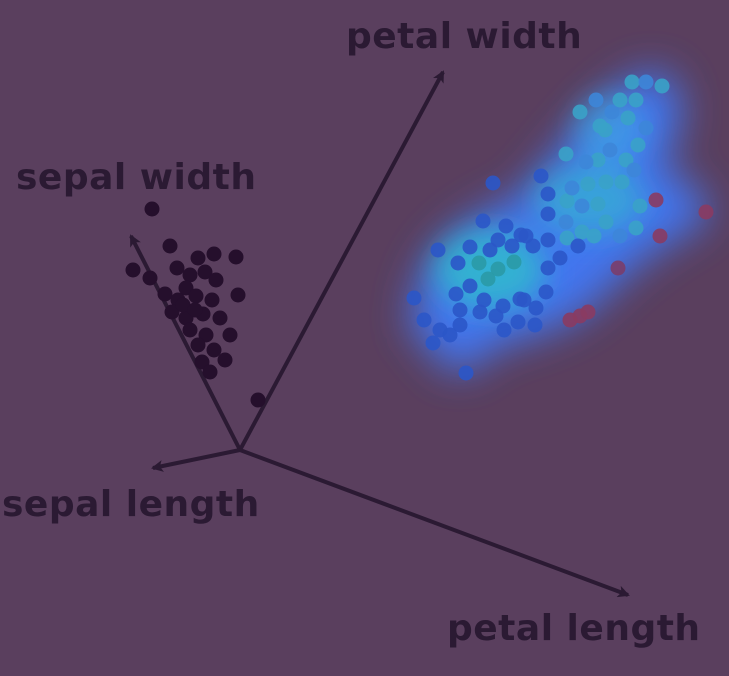 The image size is (729, 676). I want to click on petal-length-axis, so click(434, 523).